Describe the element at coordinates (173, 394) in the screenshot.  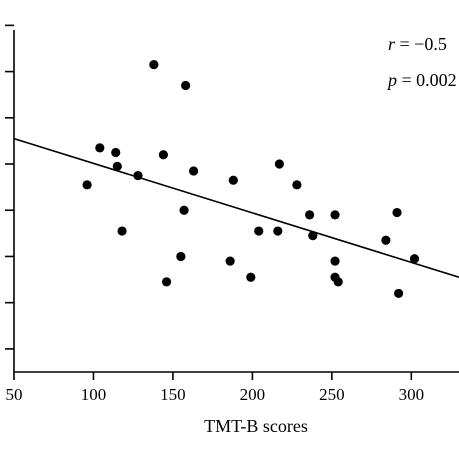
I see `x-tick-label: 150` at that location.